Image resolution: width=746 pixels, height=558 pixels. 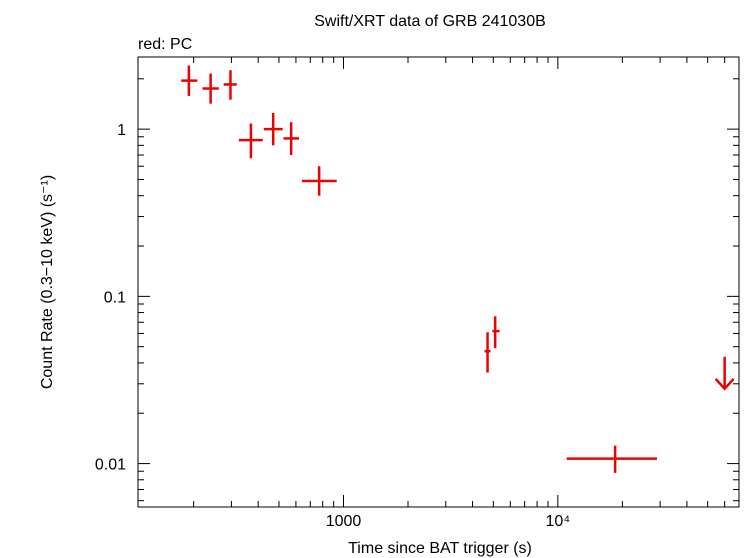 I want to click on y-tick-label: 0.01, so click(x=110, y=465).